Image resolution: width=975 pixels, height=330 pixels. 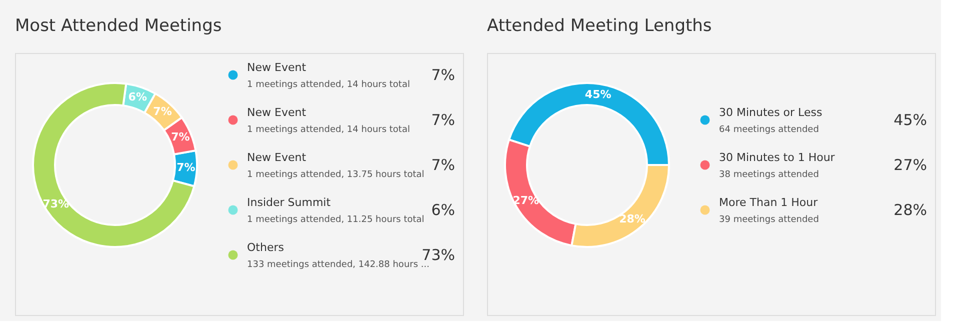 I want to click on data-label: 28%, so click(x=632, y=219).